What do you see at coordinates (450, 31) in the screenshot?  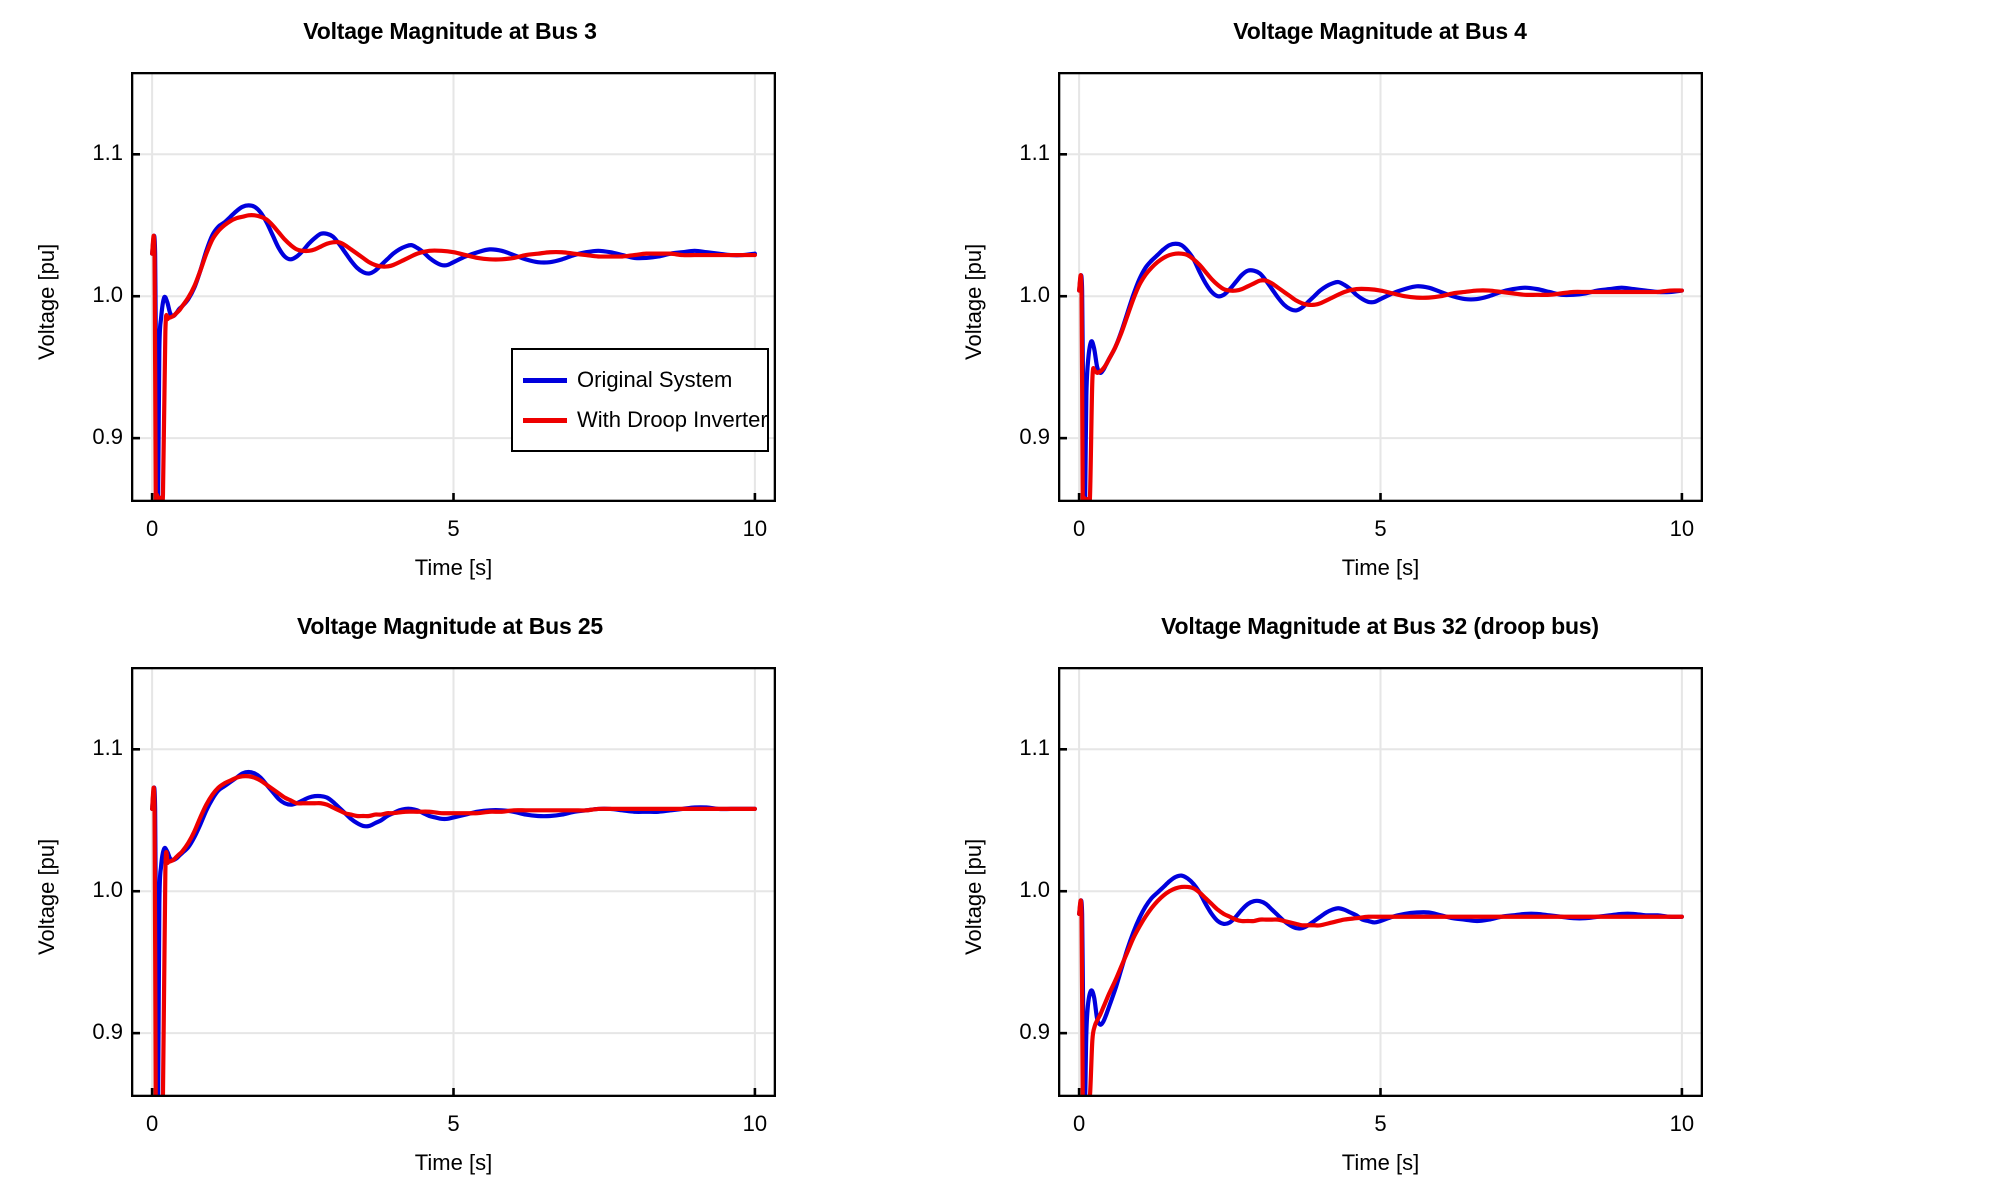 I see `subplot-title: Voltage Magnitude at Bus 3` at bounding box center [450, 31].